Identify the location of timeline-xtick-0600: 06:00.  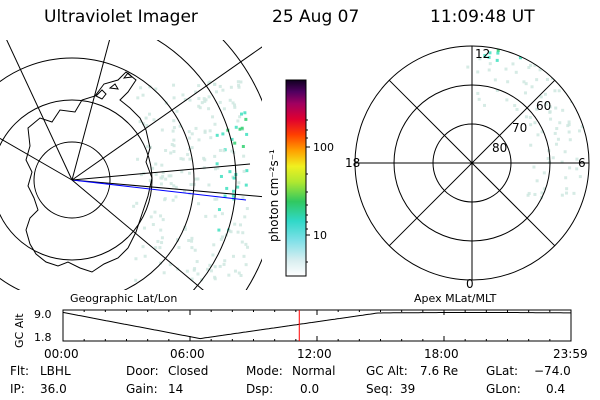
(187, 354).